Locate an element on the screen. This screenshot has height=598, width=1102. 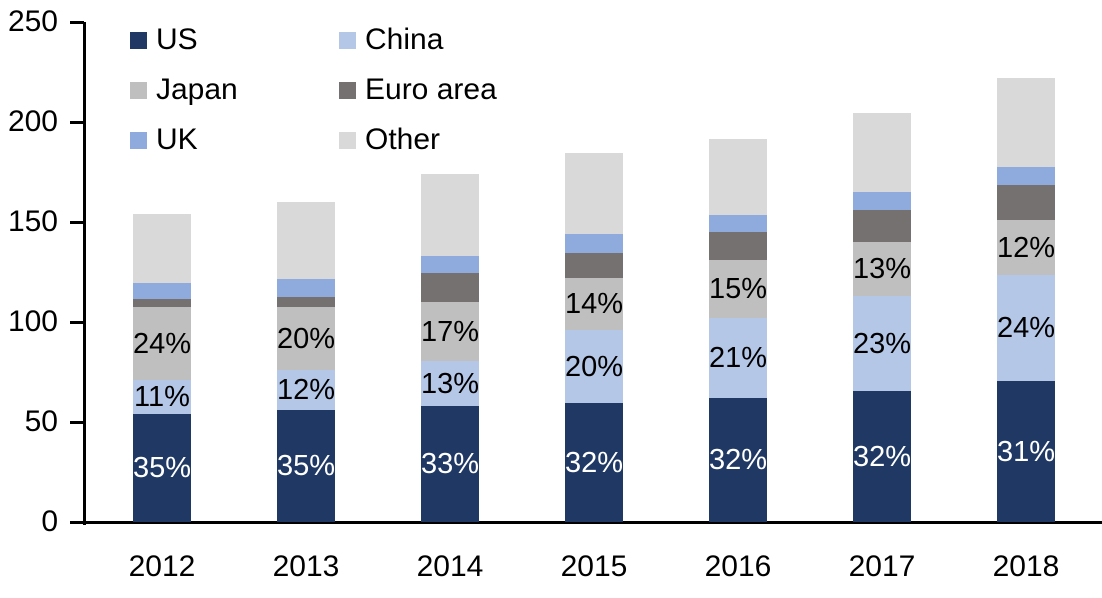
legend-swatch-other is located at coordinates (347, 140).